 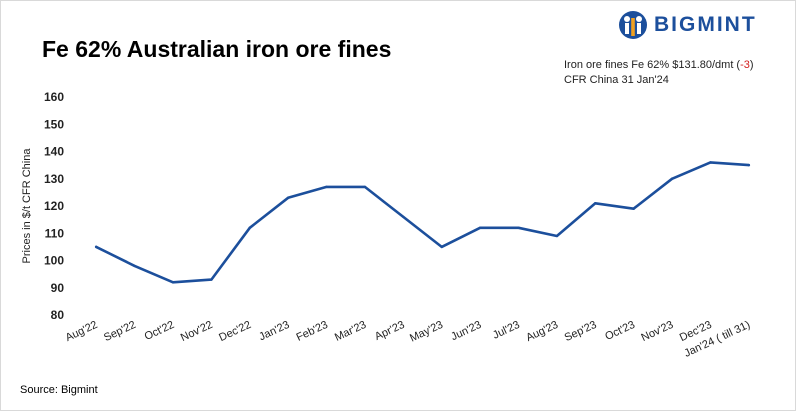 What do you see at coordinates (616, 80) in the screenshot?
I see `price-annotation-line-2: CFR China 31 Jan'24` at bounding box center [616, 80].